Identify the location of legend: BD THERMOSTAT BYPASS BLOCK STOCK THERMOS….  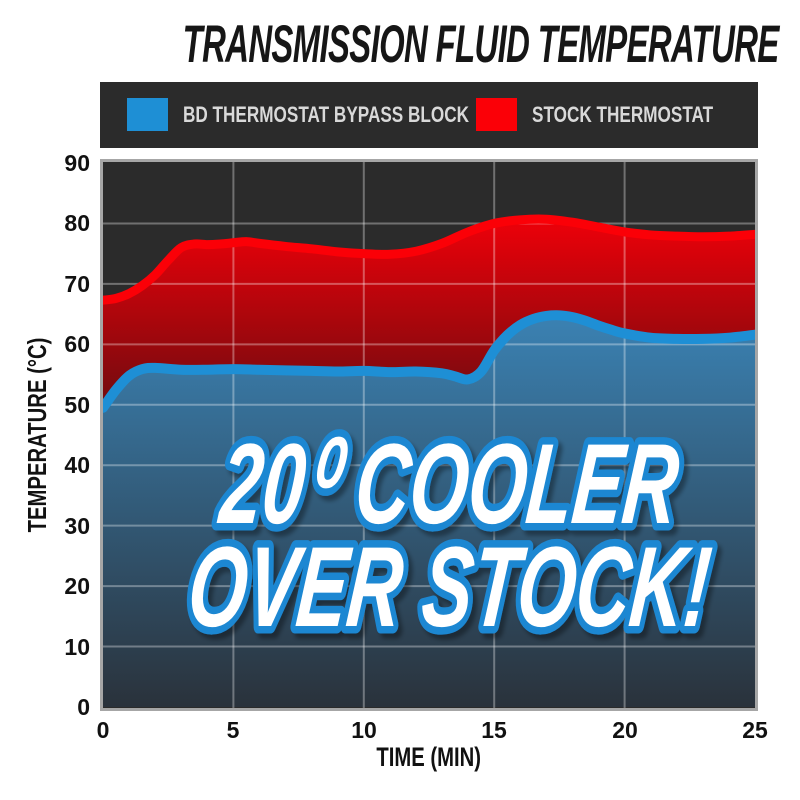
(429, 115).